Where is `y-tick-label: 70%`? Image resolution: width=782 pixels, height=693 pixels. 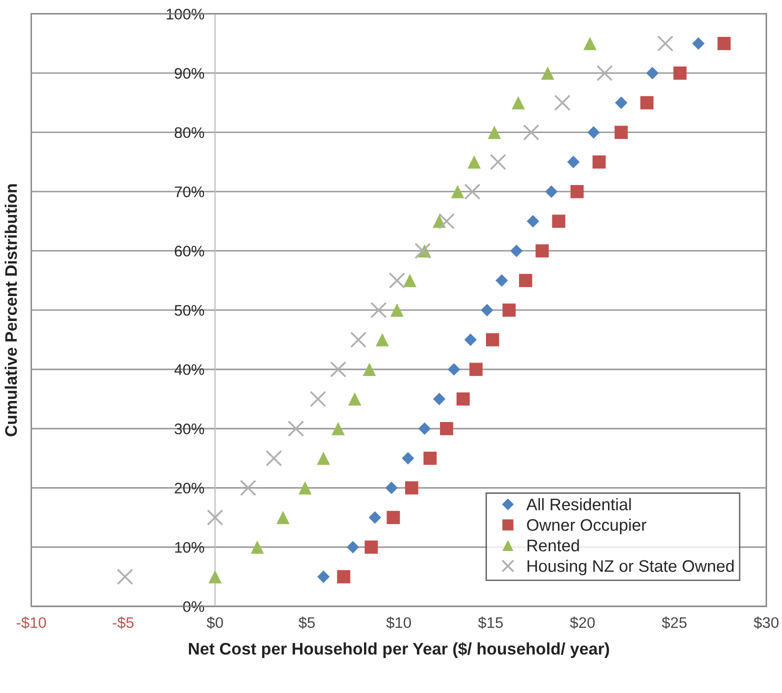
y-tick-label: 70% is located at coordinates (189, 192).